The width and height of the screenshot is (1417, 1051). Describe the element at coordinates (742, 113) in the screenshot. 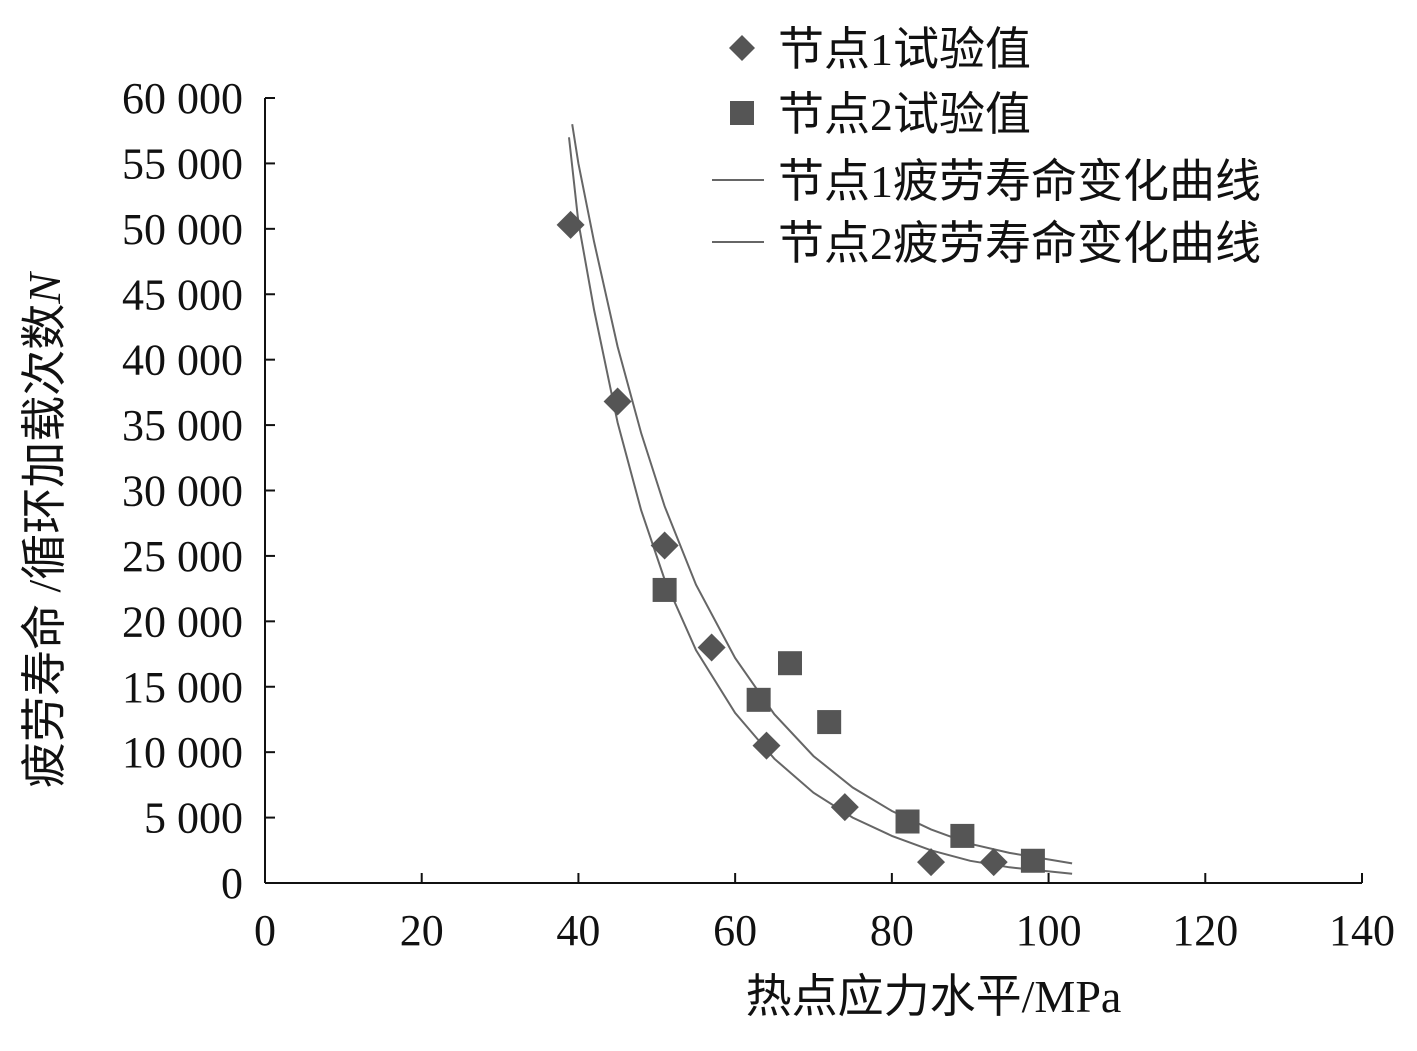

I see `legend-square-marker` at that location.